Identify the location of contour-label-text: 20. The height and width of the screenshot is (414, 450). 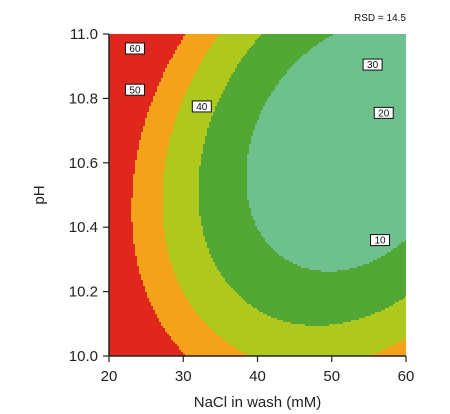
(384, 113).